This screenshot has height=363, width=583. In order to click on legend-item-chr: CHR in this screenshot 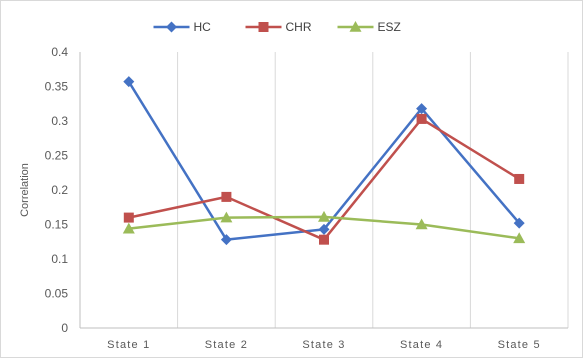, I will do `click(278, 27)`.